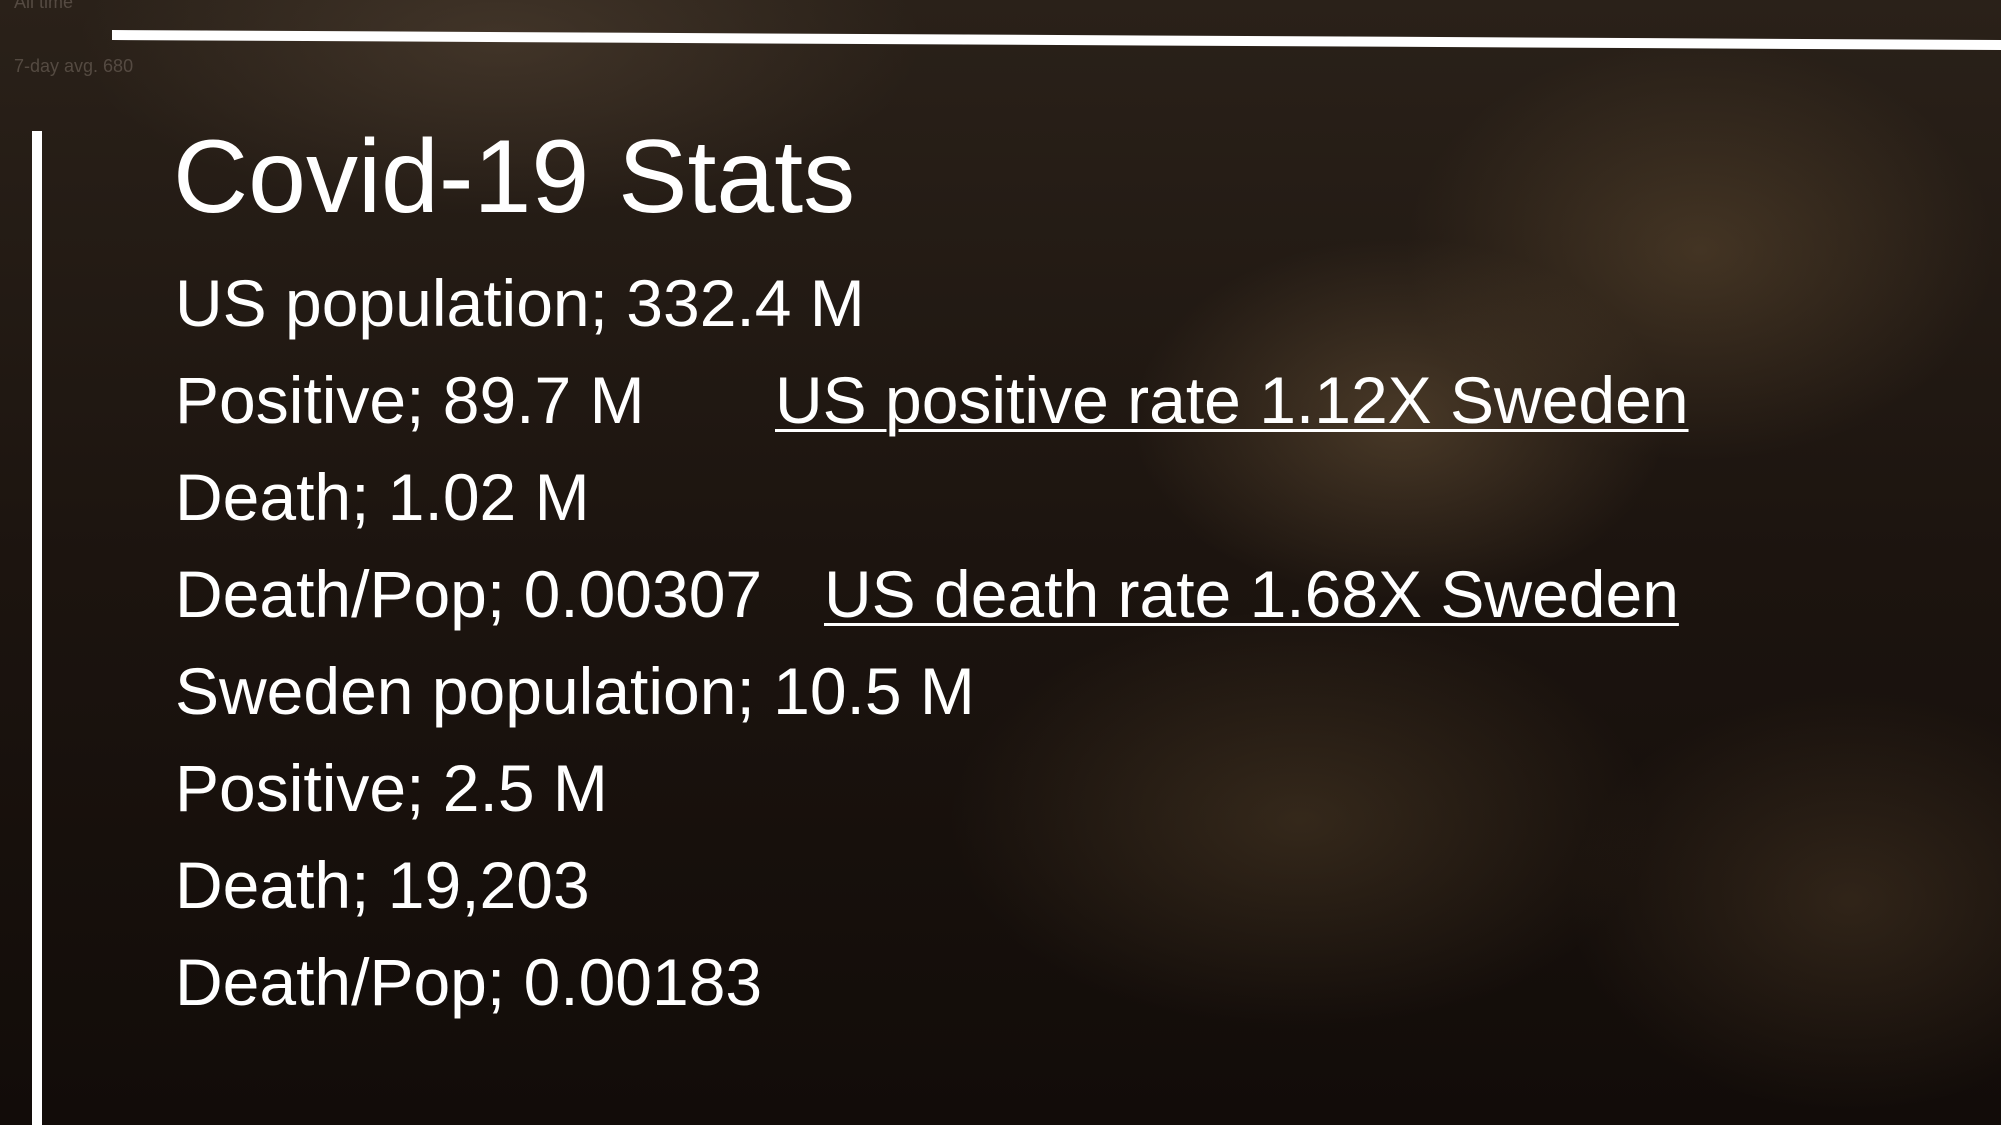 This screenshot has height=1125, width=2001. Describe the element at coordinates (469, 982) in the screenshot. I see `stat-line: Death/Pop; 0.00183` at that location.